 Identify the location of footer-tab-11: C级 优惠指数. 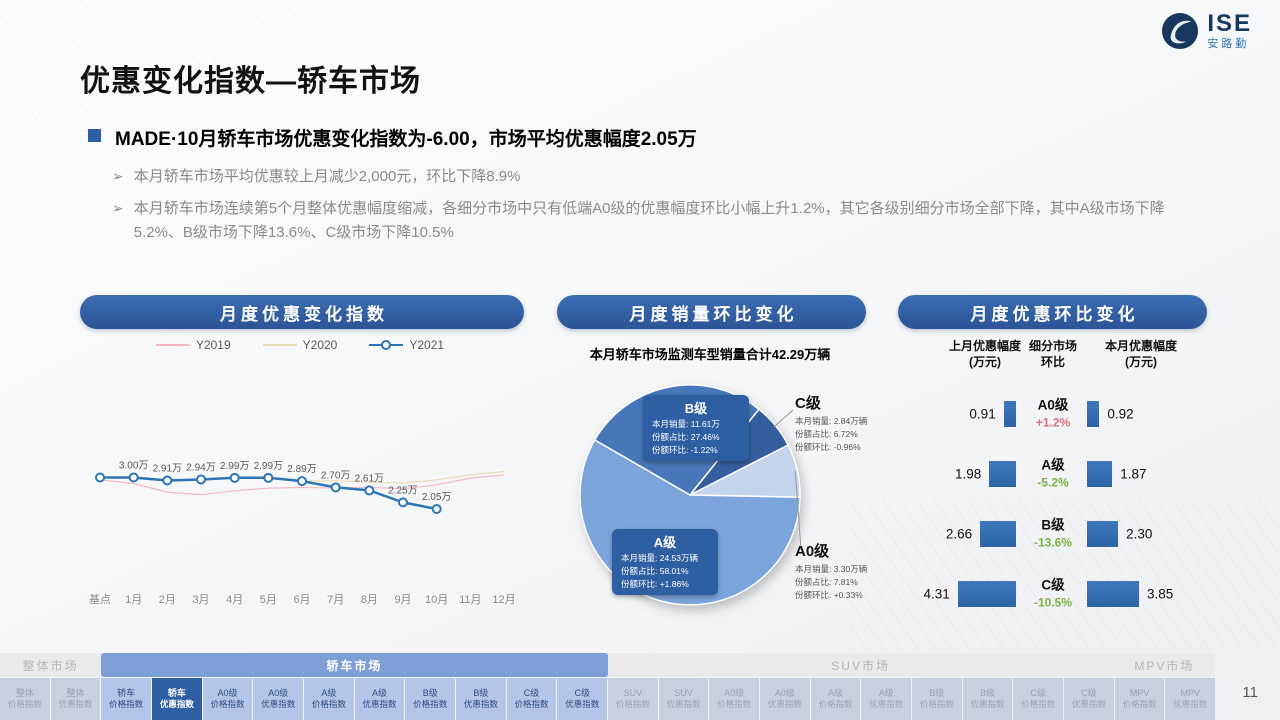
(582, 699).